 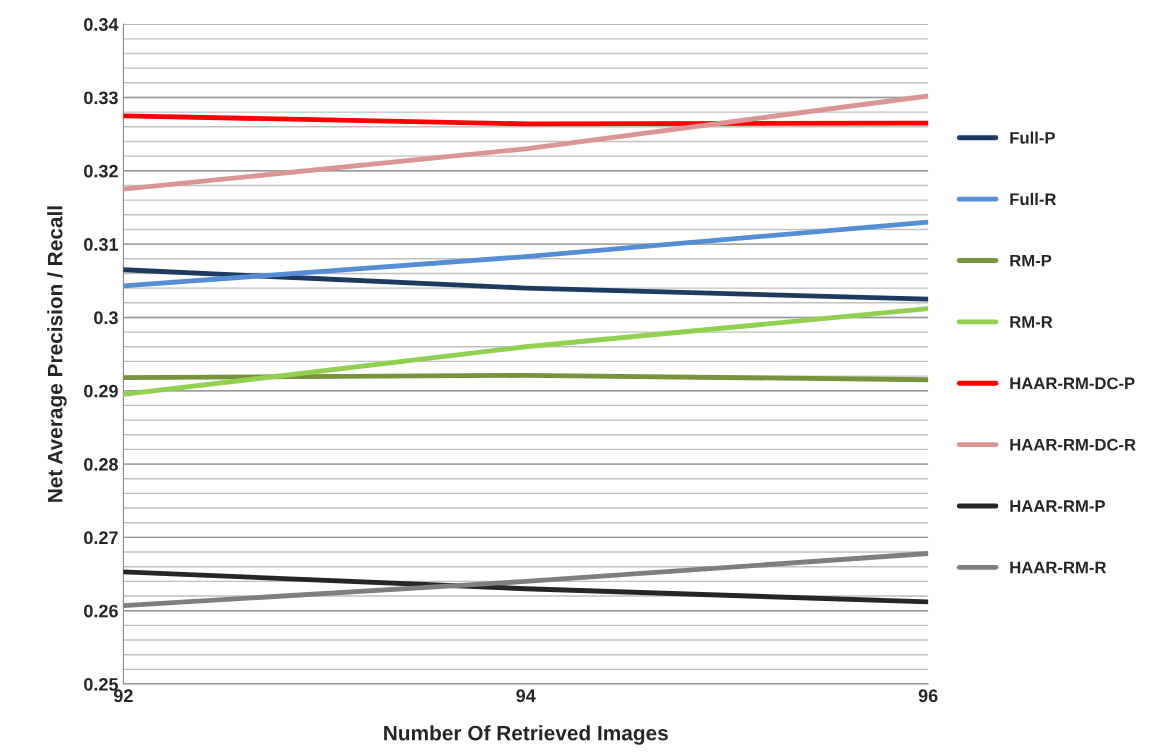 I want to click on x-tick-label: 96, so click(x=928, y=696).